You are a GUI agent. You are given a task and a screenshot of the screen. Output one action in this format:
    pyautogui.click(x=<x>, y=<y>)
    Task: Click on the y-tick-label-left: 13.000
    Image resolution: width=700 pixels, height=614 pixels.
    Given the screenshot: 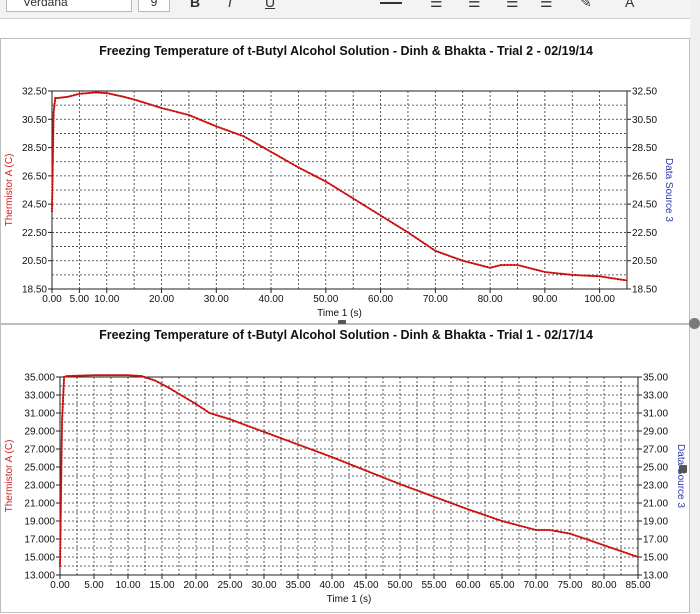 What is the action you would take?
    pyautogui.click(x=39, y=576)
    